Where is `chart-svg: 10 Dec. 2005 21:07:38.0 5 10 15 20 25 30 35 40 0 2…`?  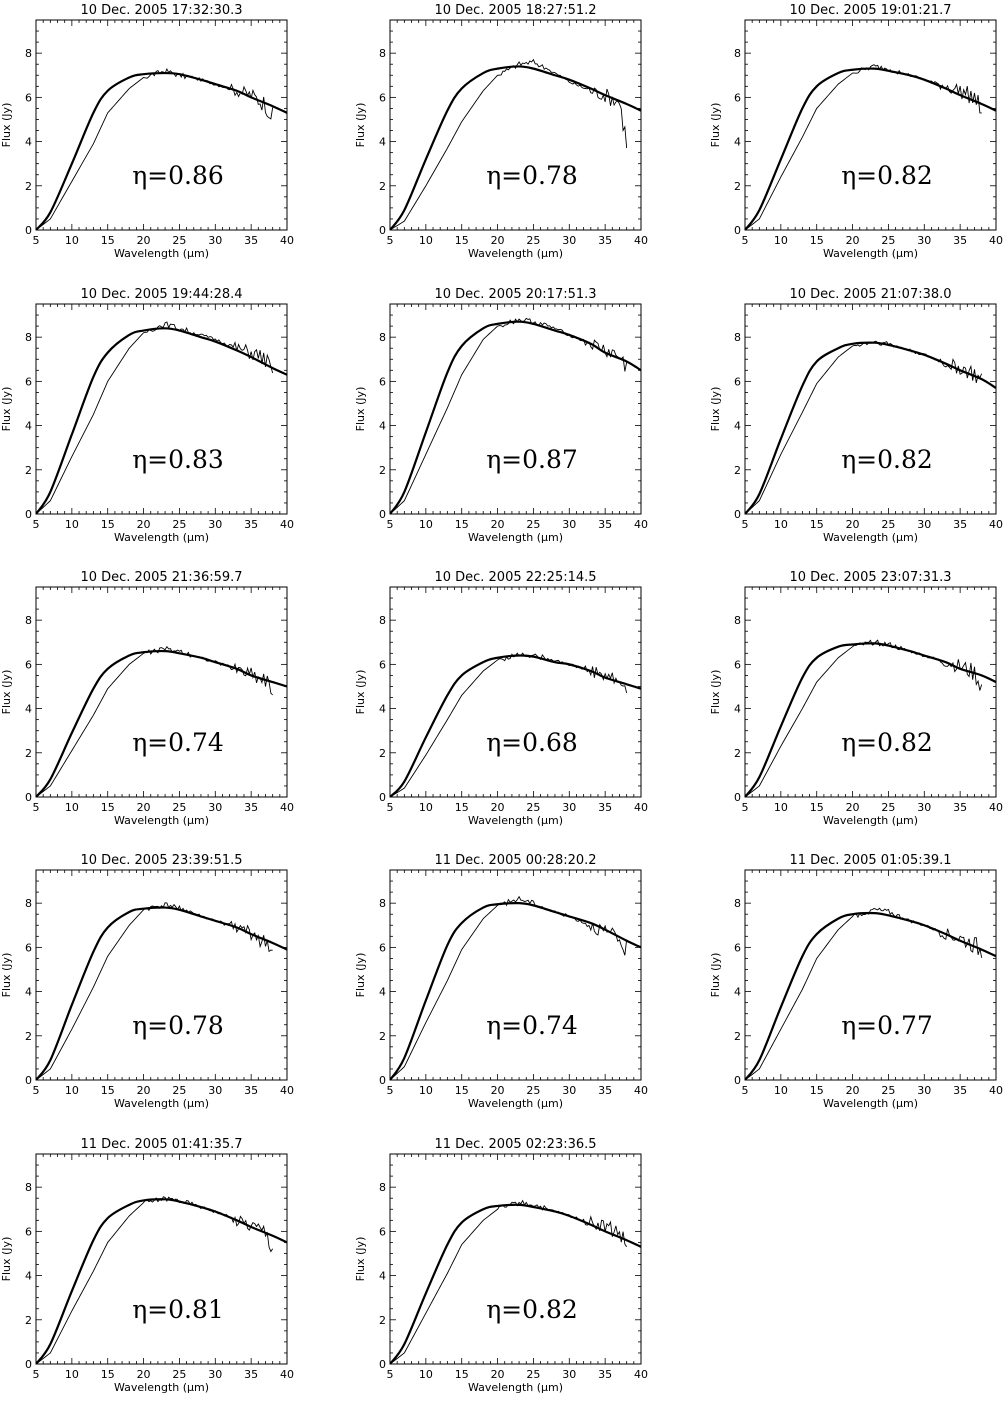
chart-svg: 10 Dec. 2005 21:07:38.0 5 10 15 20 25 30 35 40 0 2… is located at coordinates (856, 415).